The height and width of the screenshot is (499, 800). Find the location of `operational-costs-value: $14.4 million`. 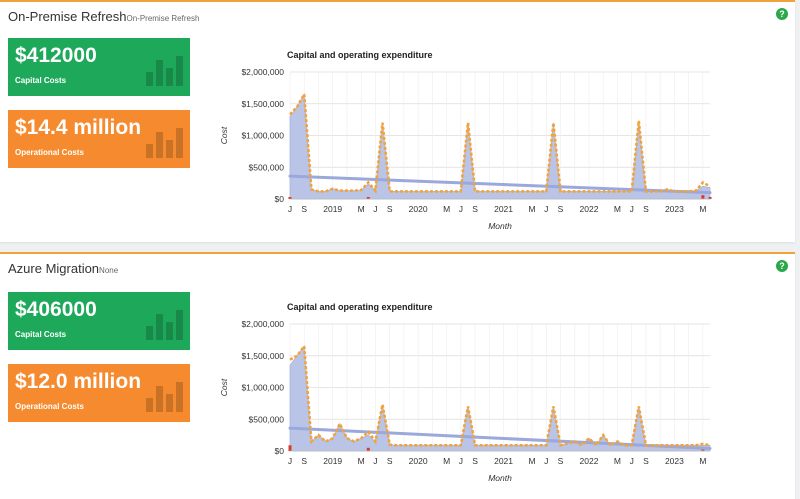

operational-costs-value: $14.4 million is located at coordinates (78, 127).